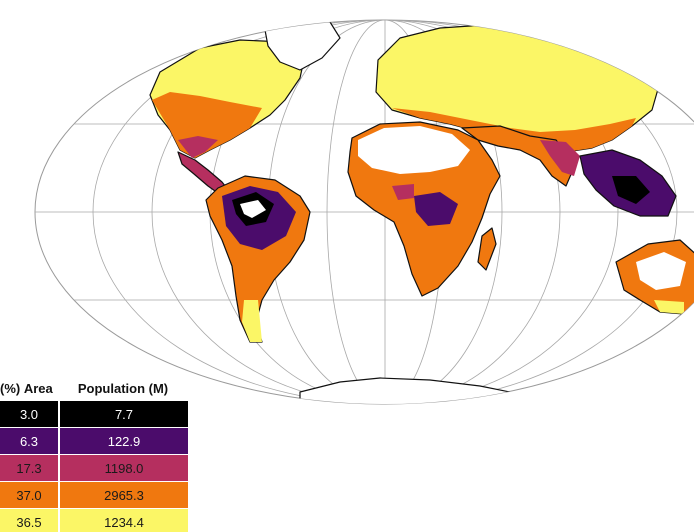 This screenshot has height=532, width=694. Describe the element at coordinates (124, 520) in the screenshot. I see `legend-population-value: 1234.4` at that location.